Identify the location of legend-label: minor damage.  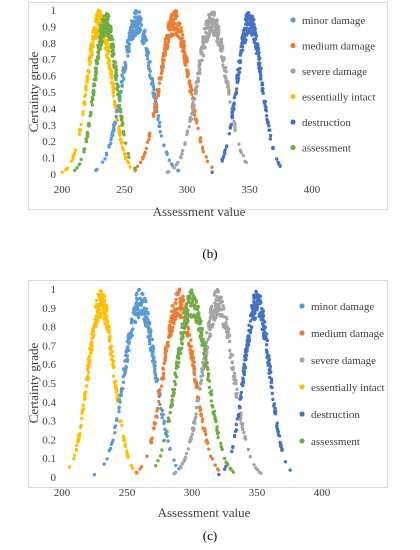
(333, 21).